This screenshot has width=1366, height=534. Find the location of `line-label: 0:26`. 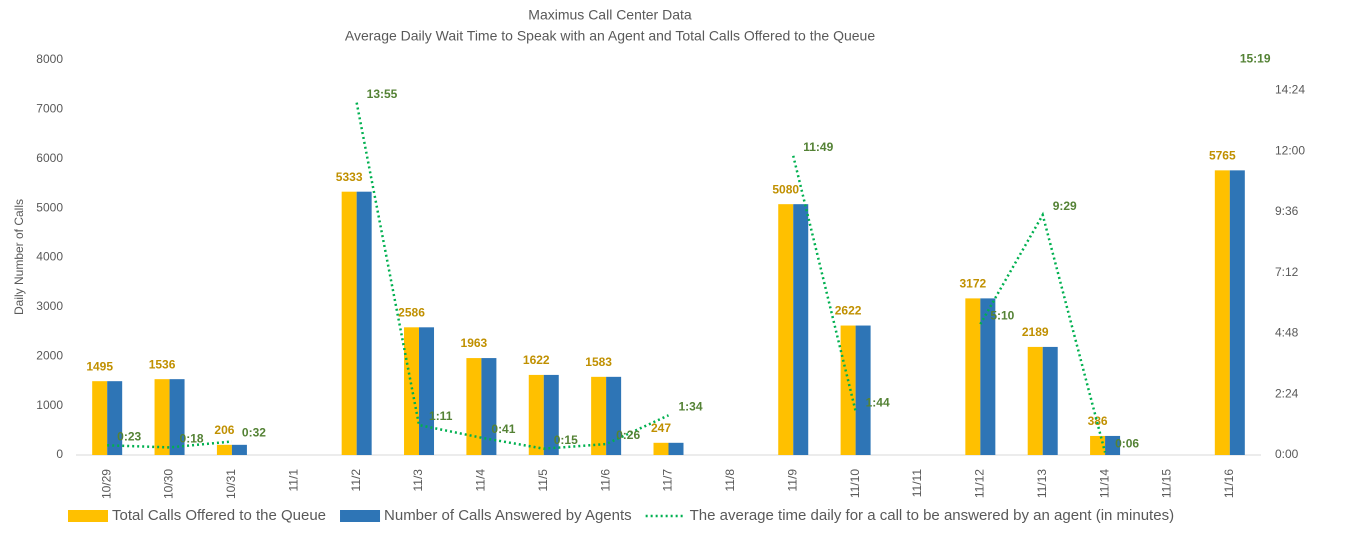

line-label: 0:26 is located at coordinates (628, 435).